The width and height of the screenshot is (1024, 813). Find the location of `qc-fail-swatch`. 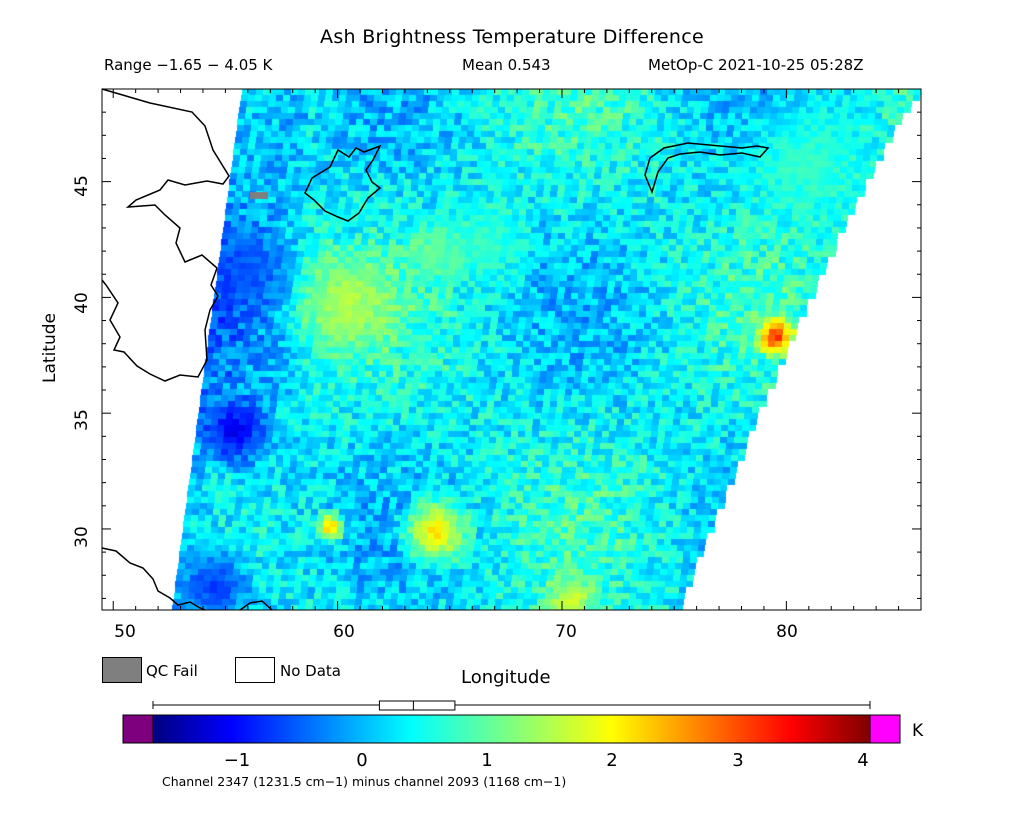

qc-fail-swatch is located at coordinates (122, 670).